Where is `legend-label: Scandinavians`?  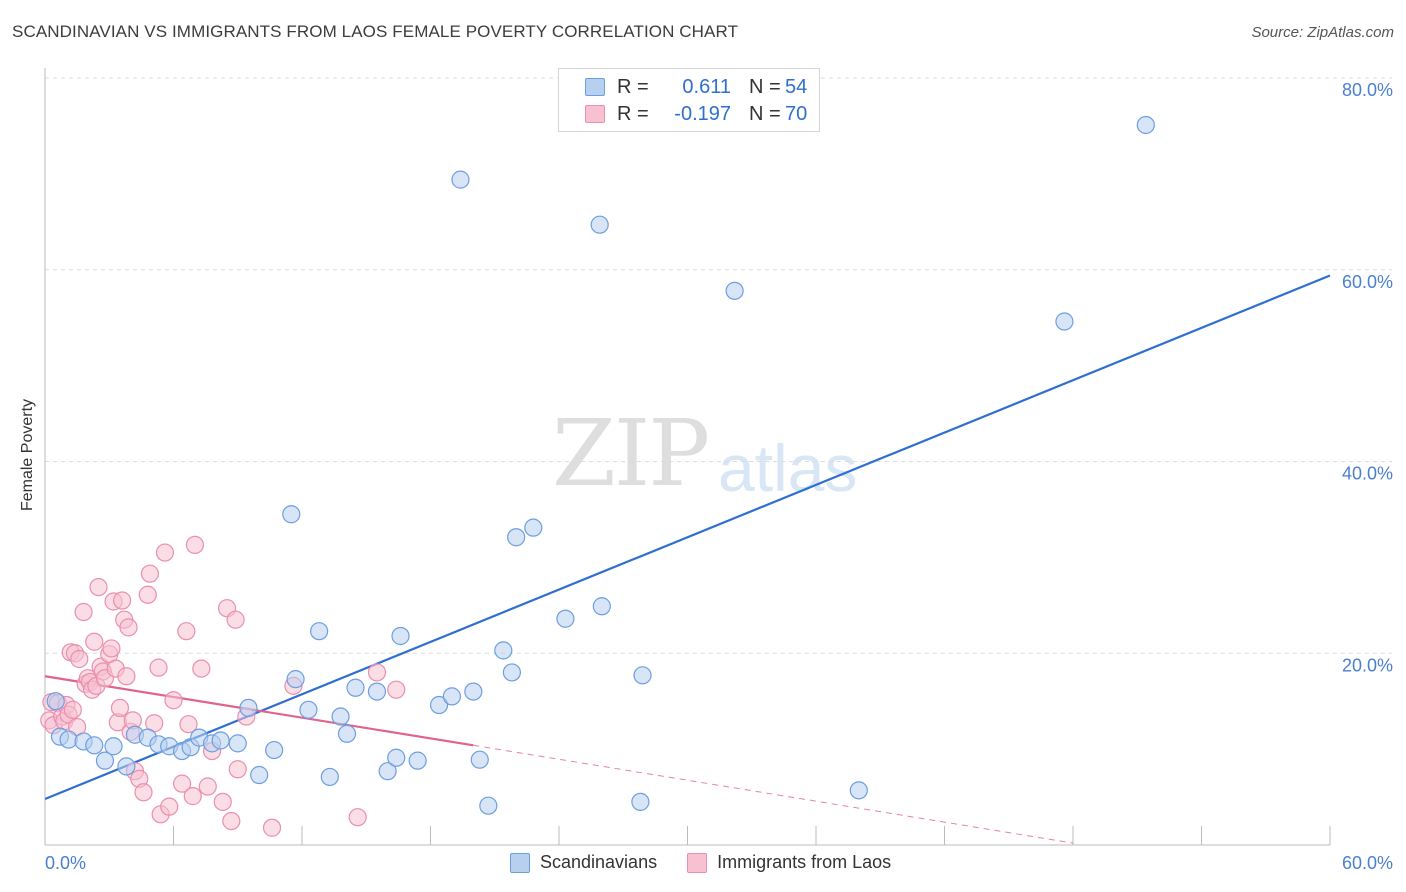 legend-label: Scandinavians is located at coordinates (599, 862).